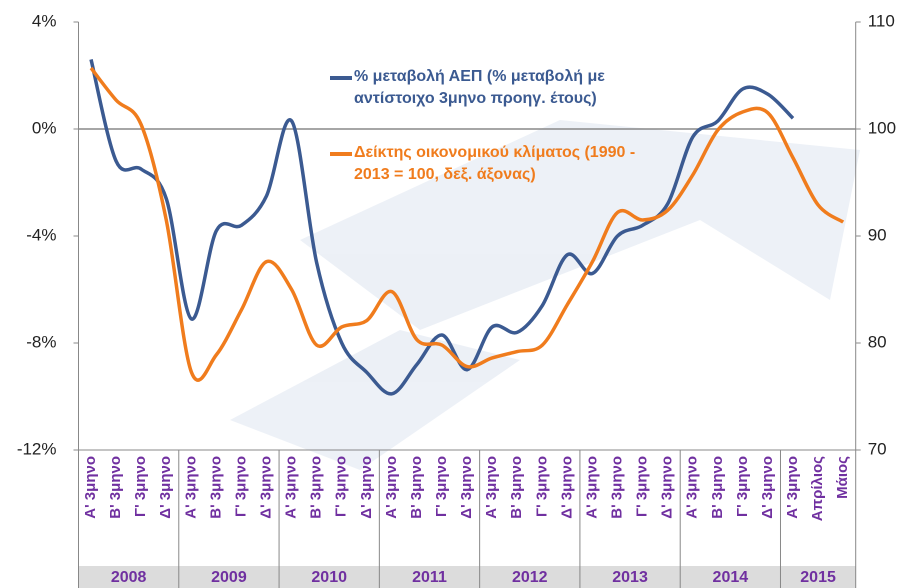  Describe the element at coordinates (229, 577) in the screenshot. I see `year-label: 2009` at that location.